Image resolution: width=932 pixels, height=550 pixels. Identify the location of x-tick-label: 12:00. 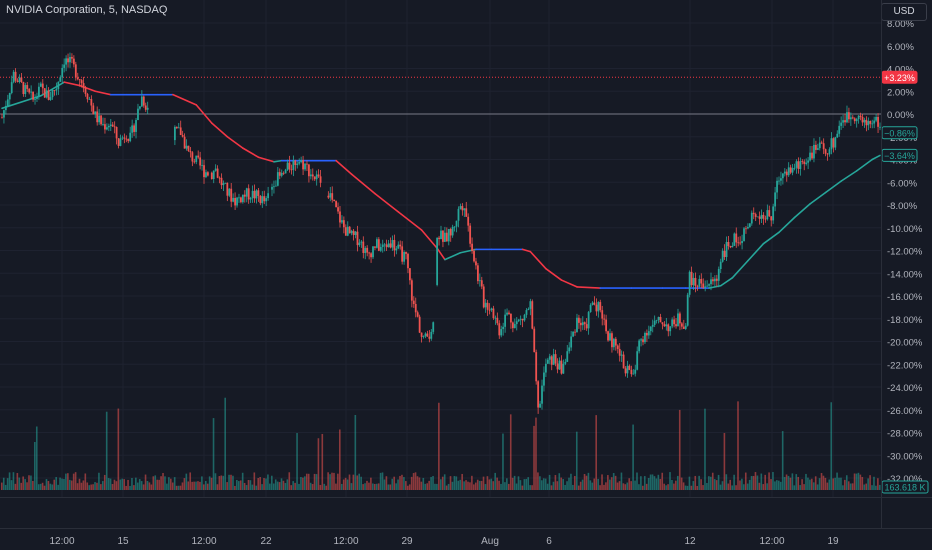
(203, 541).